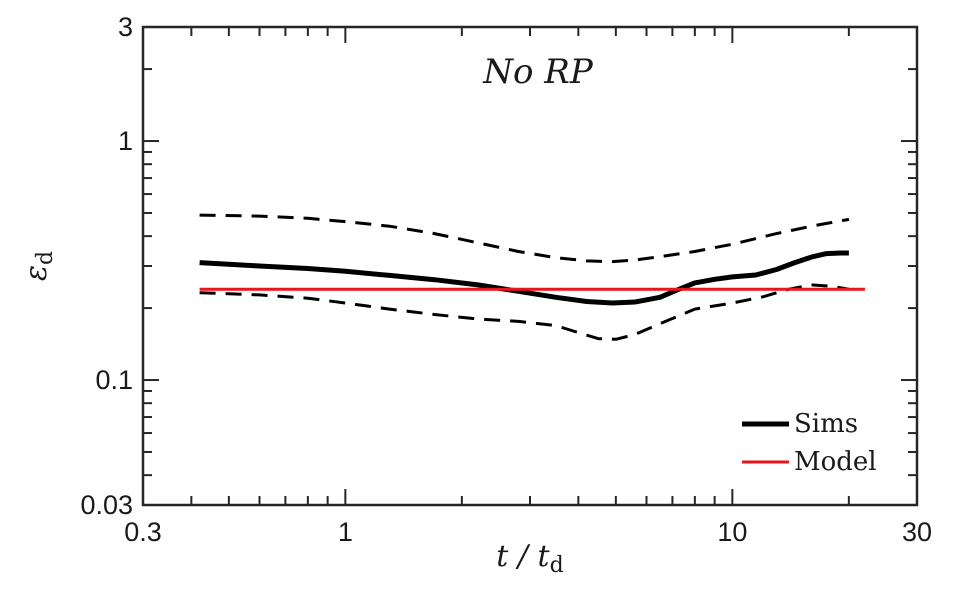 The width and height of the screenshot is (956, 591). I want to click on y-tick-label-3: 3, so click(125, 27).